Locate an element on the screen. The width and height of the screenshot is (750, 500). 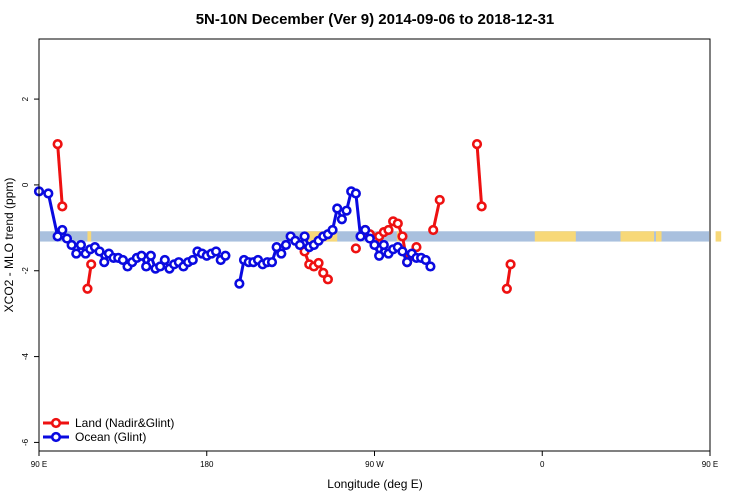
x-axis: 90 E 180 90 W 0 90 E is located at coordinates (374, 460).